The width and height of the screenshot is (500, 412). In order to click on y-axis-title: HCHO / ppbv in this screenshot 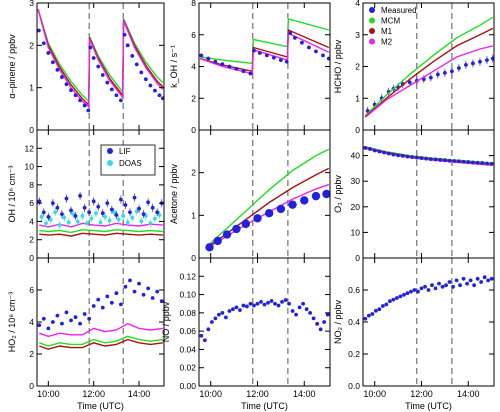, I will do `click(338, 66)`.